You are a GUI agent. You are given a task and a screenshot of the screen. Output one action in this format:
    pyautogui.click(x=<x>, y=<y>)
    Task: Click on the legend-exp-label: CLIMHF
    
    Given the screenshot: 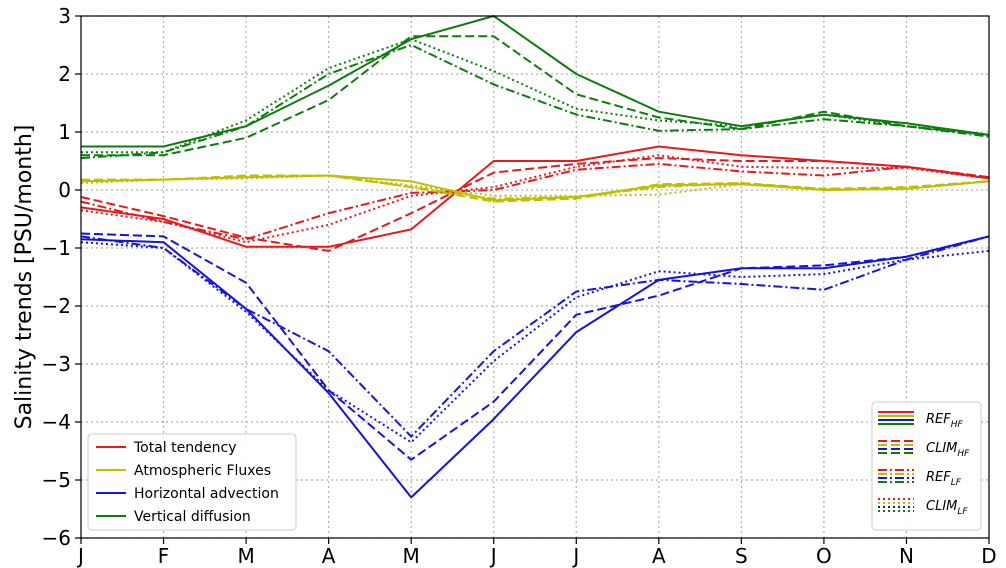 What is the action you would take?
    pyautogui.click(x=948, y=450)
    